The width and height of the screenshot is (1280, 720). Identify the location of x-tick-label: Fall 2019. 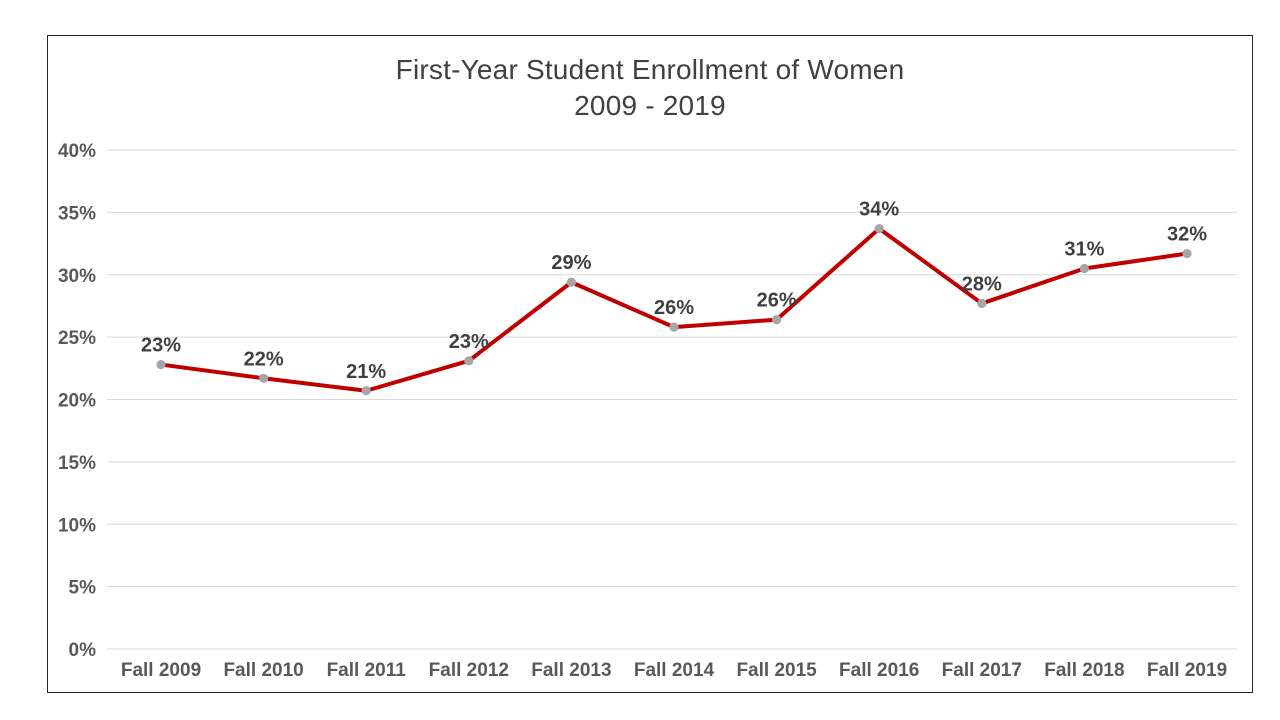
(1187, 670).